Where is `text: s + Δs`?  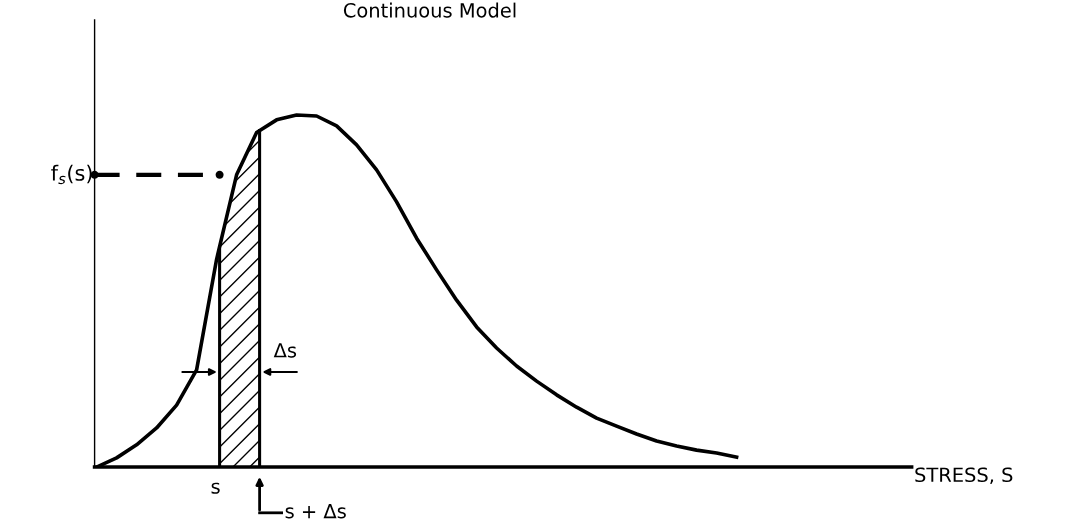
text: s + Δs is located at coordinates (315, 511).